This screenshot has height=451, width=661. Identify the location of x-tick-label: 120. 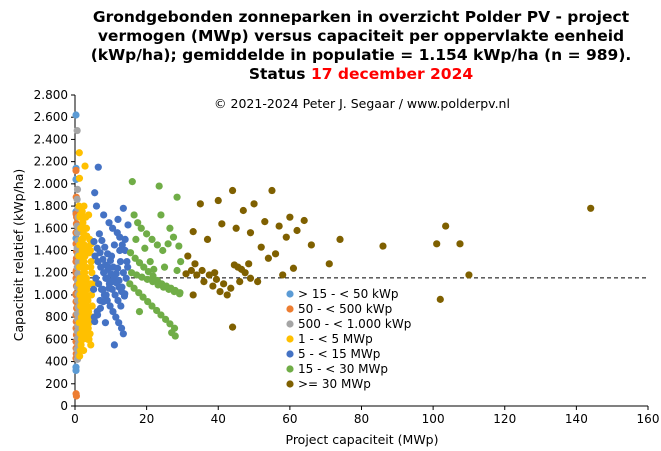
(504, 419).